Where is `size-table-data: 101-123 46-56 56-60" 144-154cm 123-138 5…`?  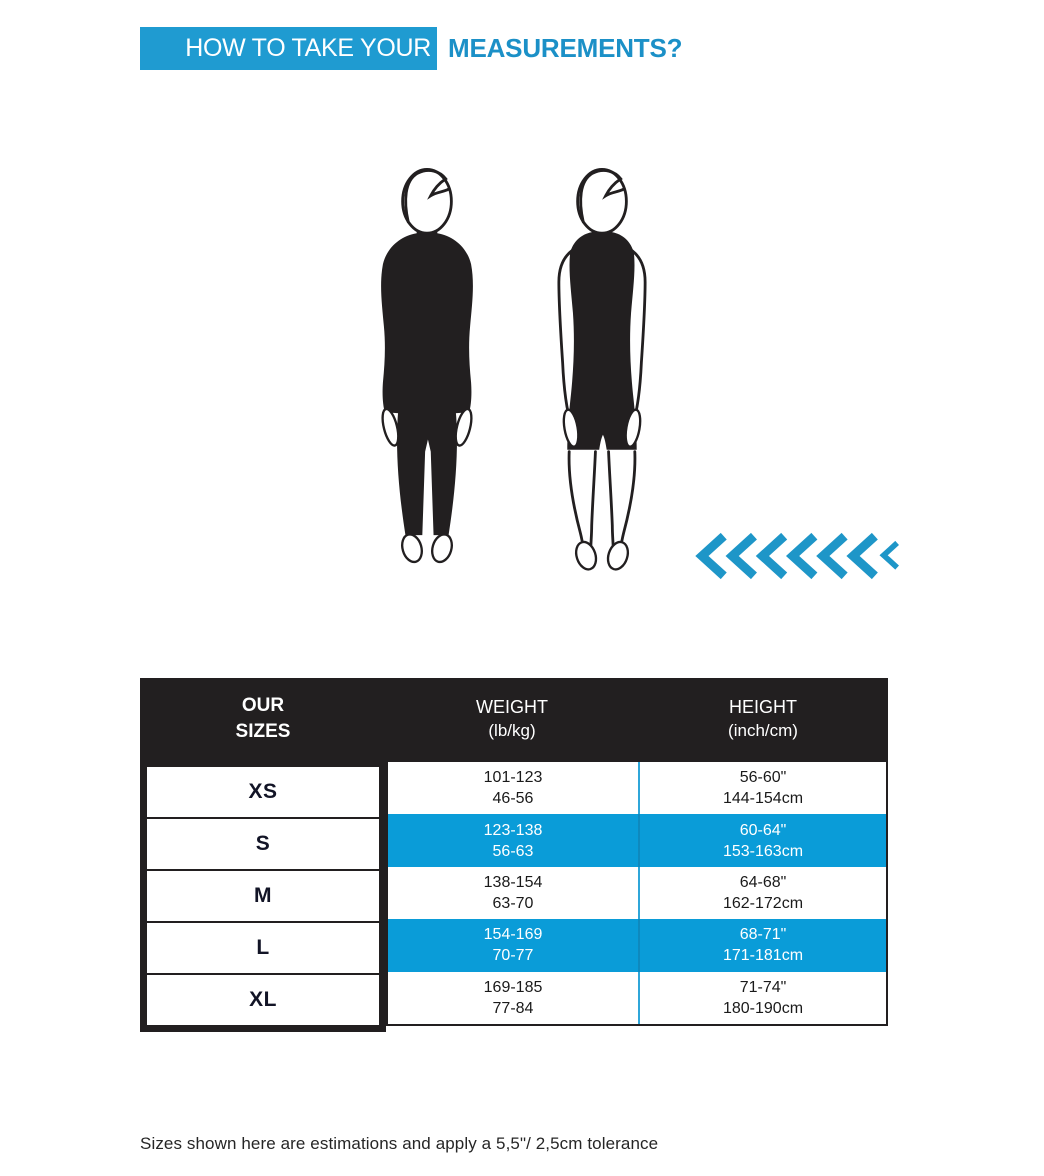 size-table-data: 101-123 46-56 56-60" 144-154cm 123-138 5… is located at coordinates (637, 893).